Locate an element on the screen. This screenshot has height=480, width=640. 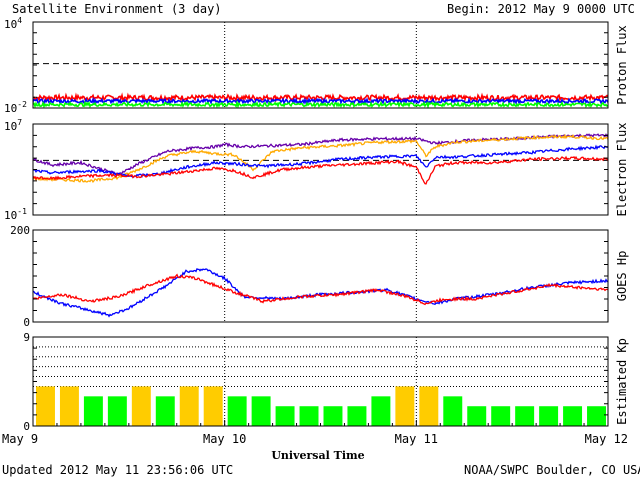
x-axis-label: May 9 is located at coordinates (20, 439).